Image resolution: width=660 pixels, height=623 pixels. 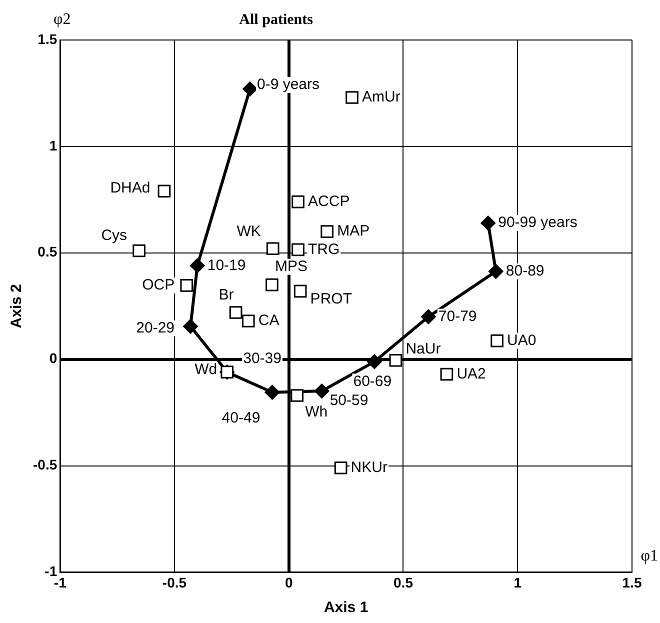 What do you see at coordinates (158, 285) in the screenshot?
I see `annotation: OCP` at bounding box center [158, 285].